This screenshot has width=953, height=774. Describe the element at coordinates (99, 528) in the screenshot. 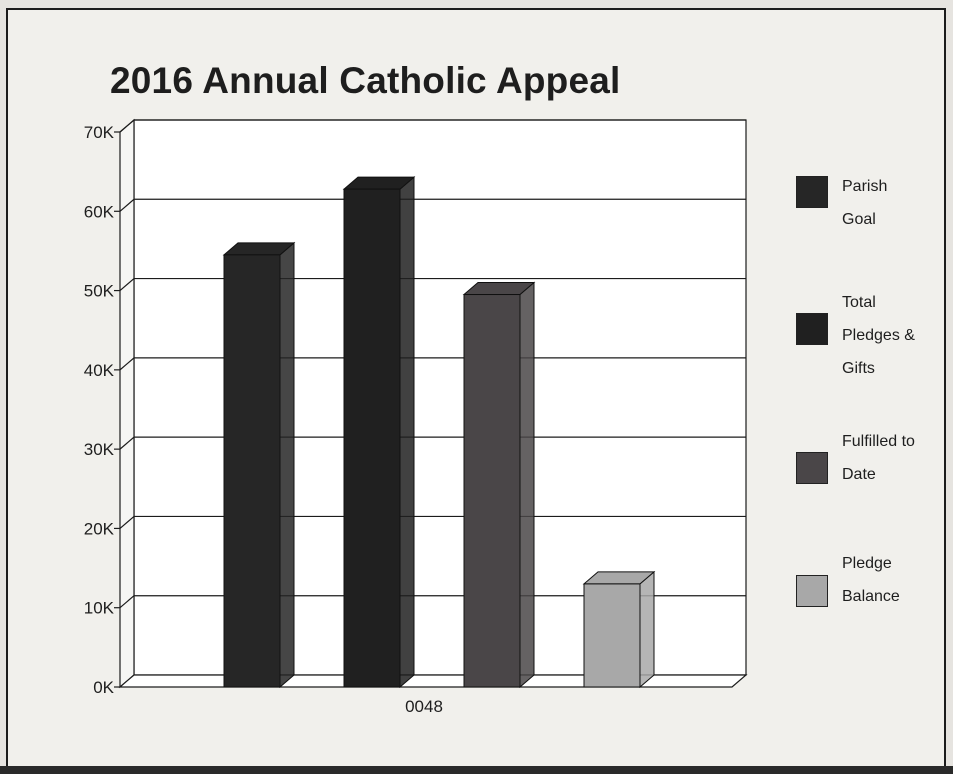

I see `y-tick-label: 20K` at that location.